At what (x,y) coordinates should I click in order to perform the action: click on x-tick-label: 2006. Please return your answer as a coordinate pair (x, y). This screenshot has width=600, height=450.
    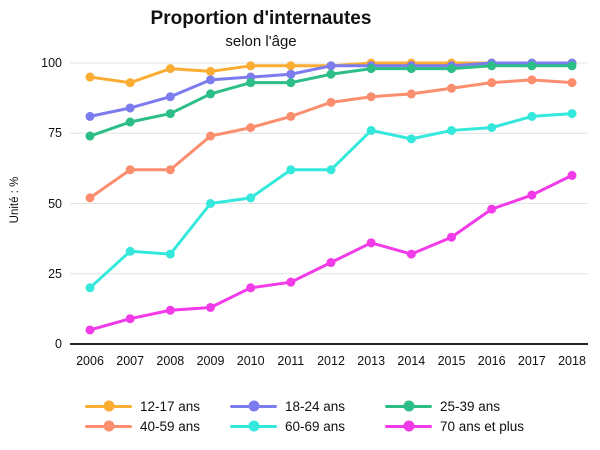
    Looking at the image, I should click on (90, 361).